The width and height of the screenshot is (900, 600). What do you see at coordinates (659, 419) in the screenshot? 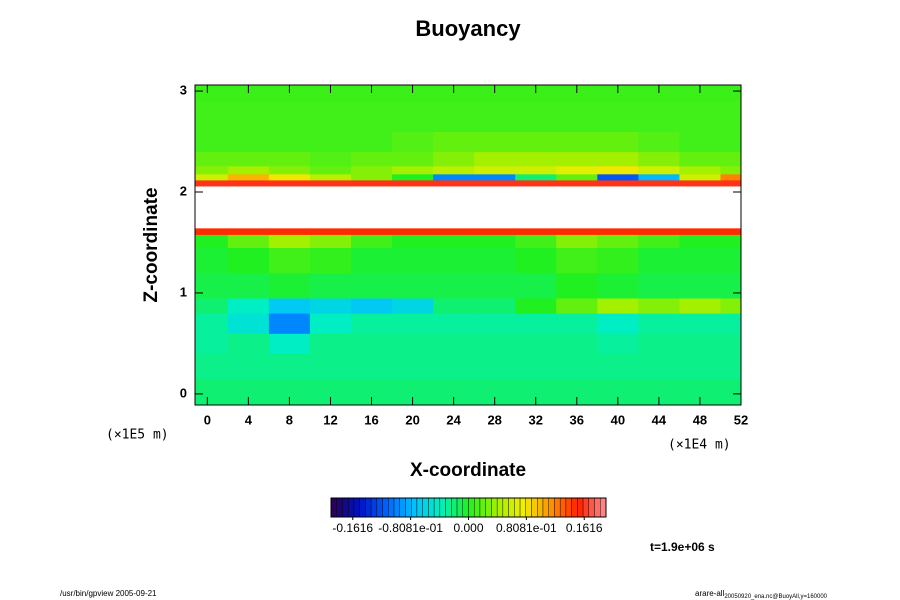
I see `x-tick-label: 44` at bounding box center [659, 419].